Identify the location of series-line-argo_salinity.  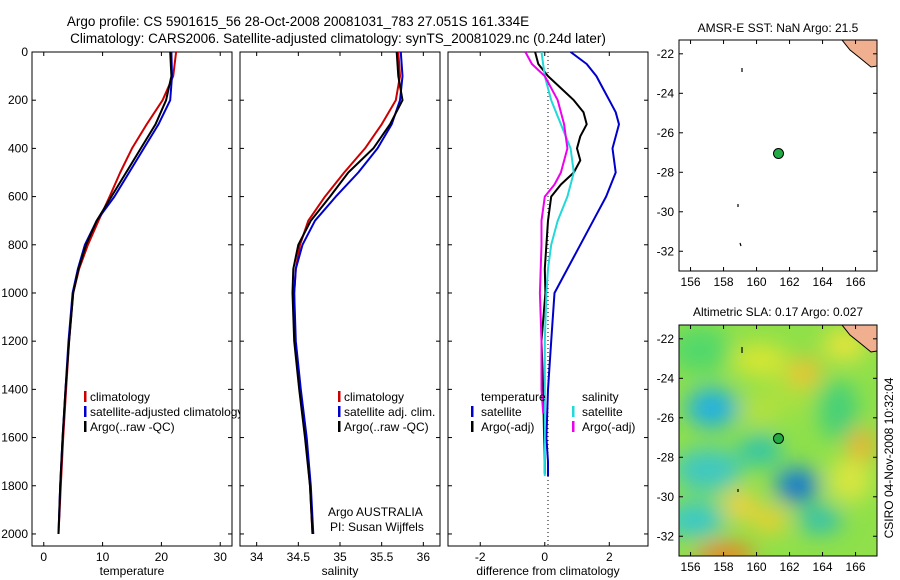
(546, 233).